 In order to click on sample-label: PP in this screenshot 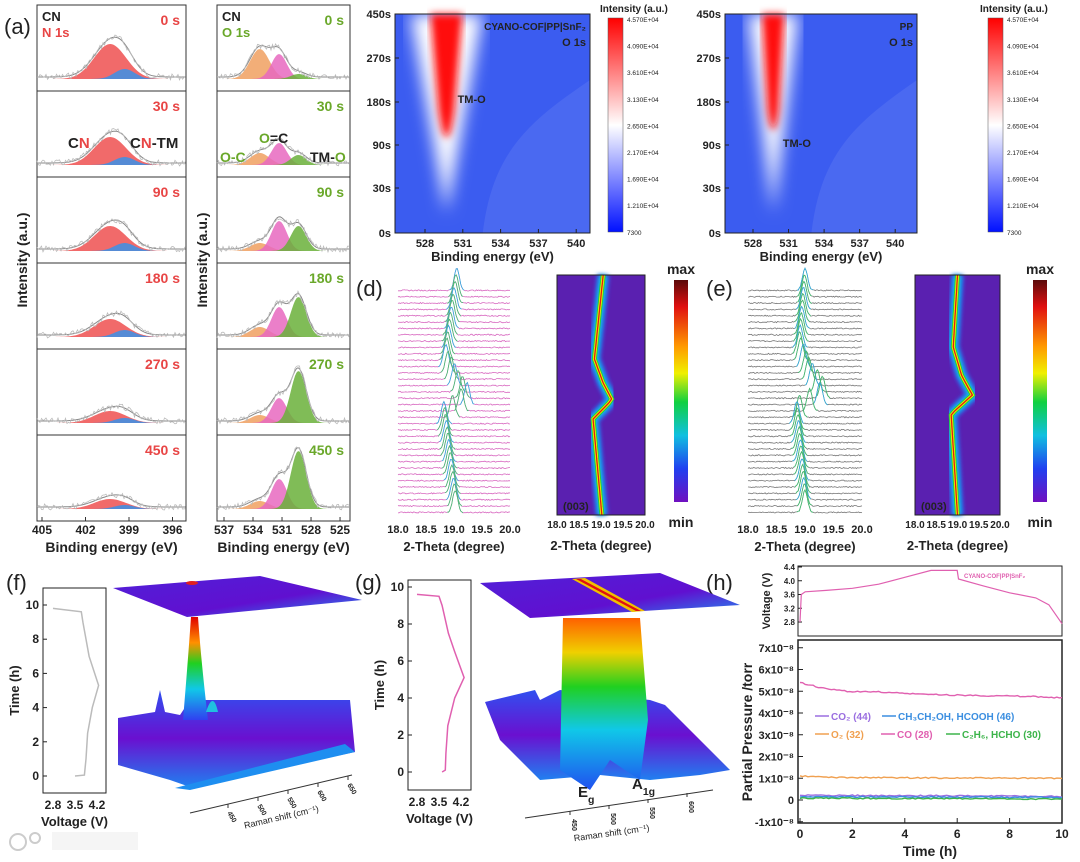, I will do `click(907, 27)`.